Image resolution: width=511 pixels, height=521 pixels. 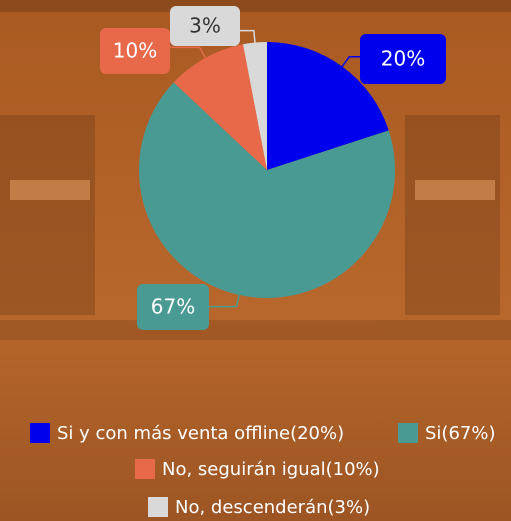 I want to click on data-label: 67%, so click(x=173, y=307).